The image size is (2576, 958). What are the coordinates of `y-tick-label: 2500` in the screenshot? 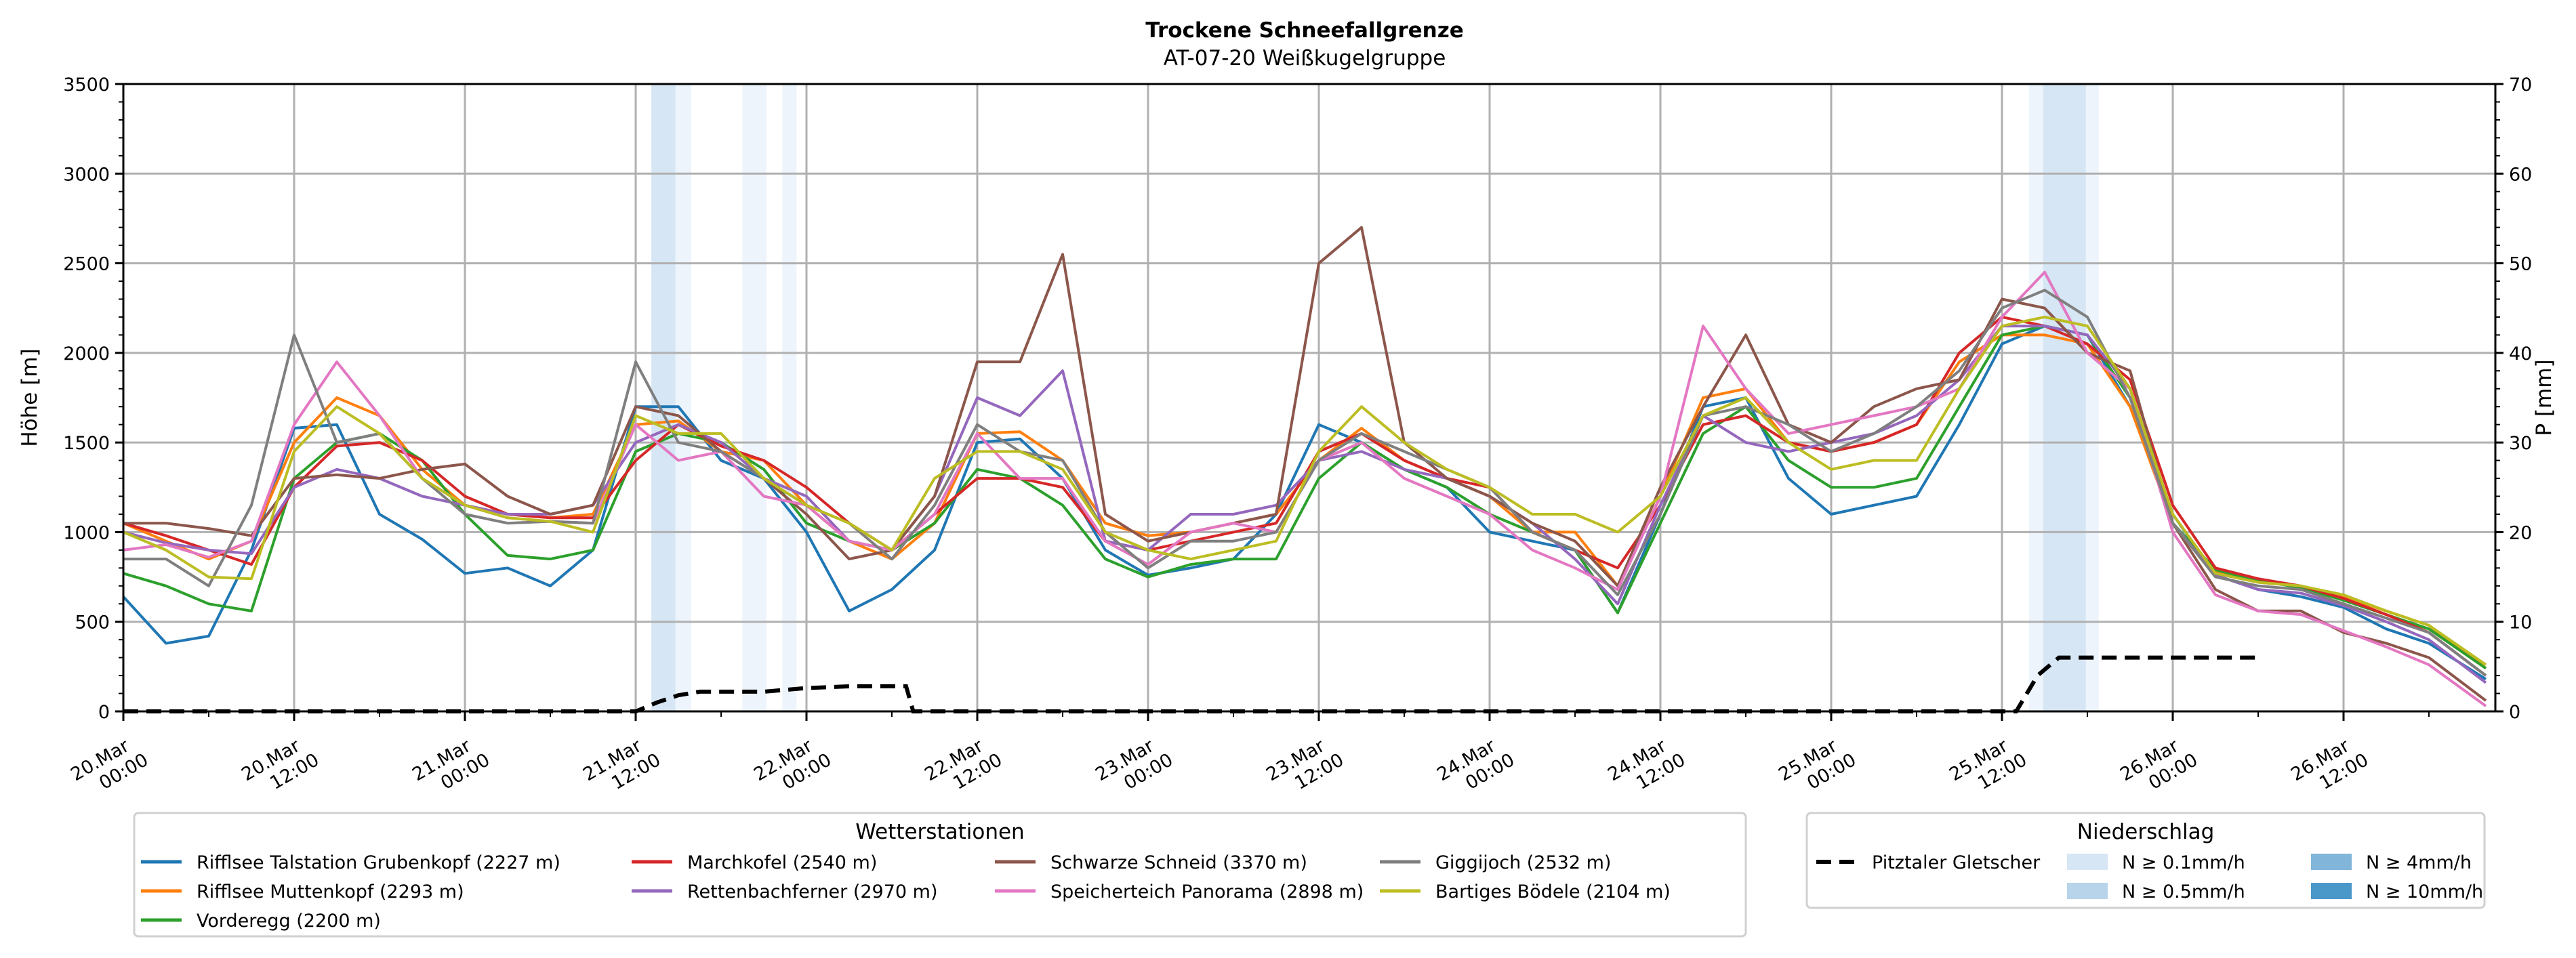 It's located at (86, 264).